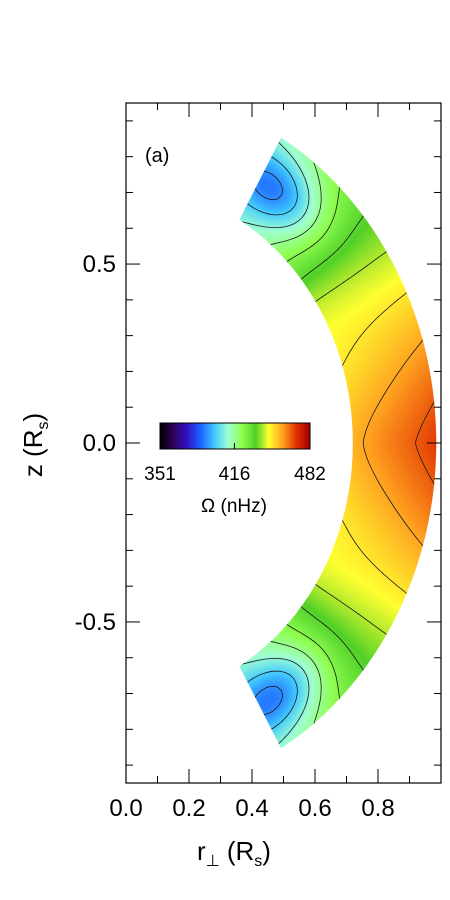 This screenshot has width=450, height=900. What do you see at coordinates (266, 851) in the screenshot?
I see `x-axis-title-units-close: )` at bounding box center [266, 851].